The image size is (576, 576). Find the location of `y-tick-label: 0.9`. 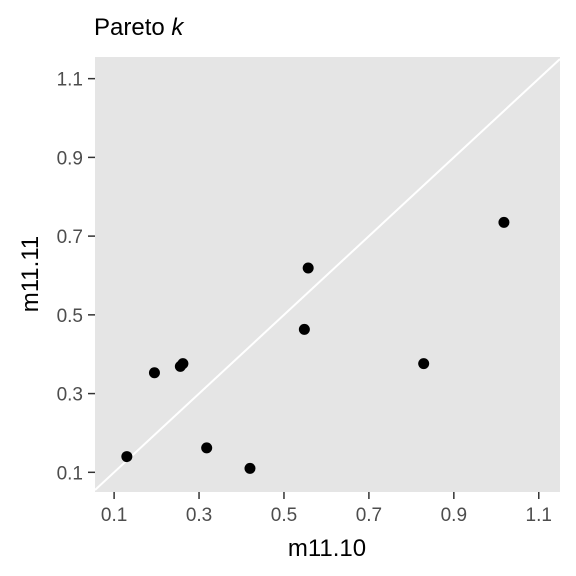

y-tick-label: 0.9 is located at coordinates (70, 158).